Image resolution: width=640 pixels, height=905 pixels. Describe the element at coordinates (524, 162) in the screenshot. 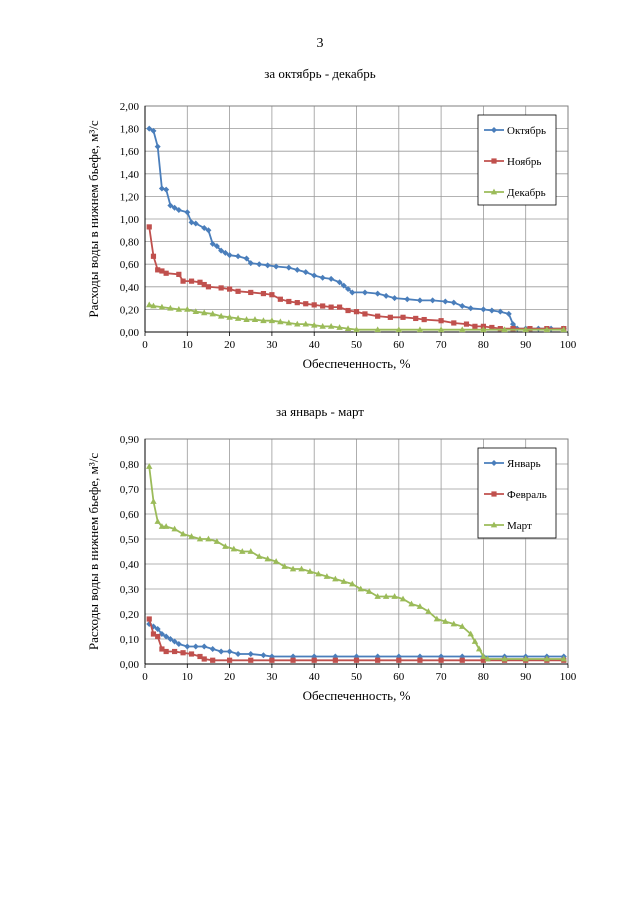

I see `legend-label: Ноябрь` at that location.